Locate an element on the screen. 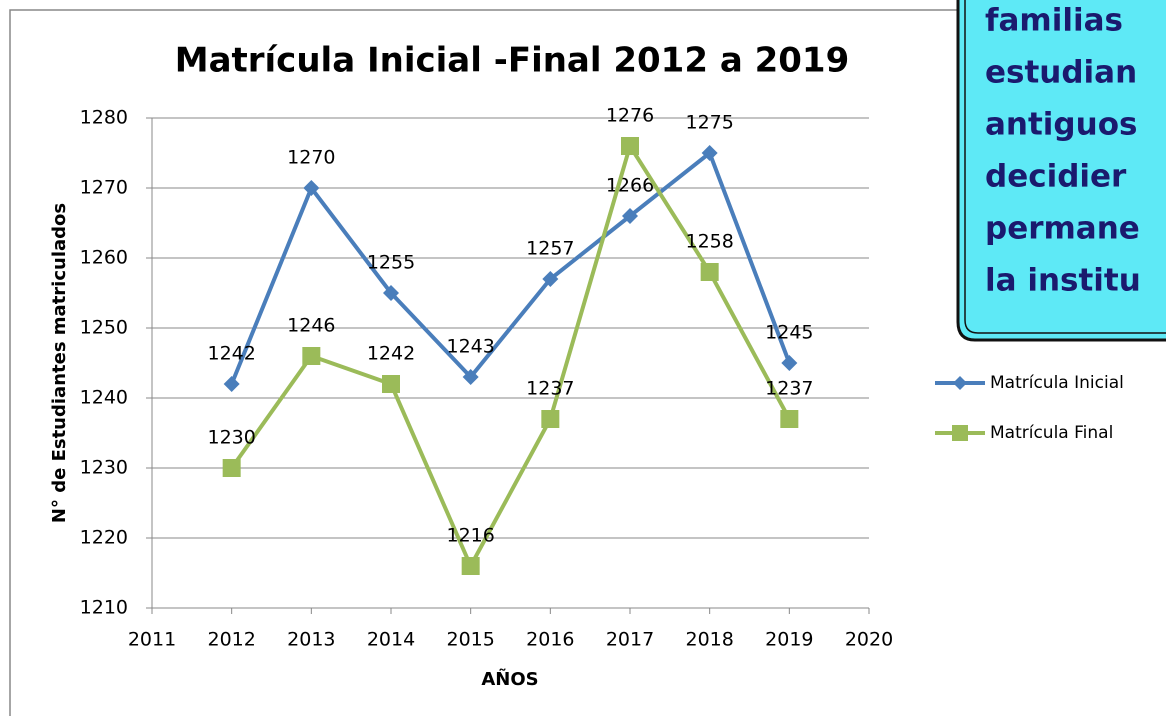 The width and height of the screenshot is (1166, 716). x-tick-label: 2016 is located at coordinates (550, 640).